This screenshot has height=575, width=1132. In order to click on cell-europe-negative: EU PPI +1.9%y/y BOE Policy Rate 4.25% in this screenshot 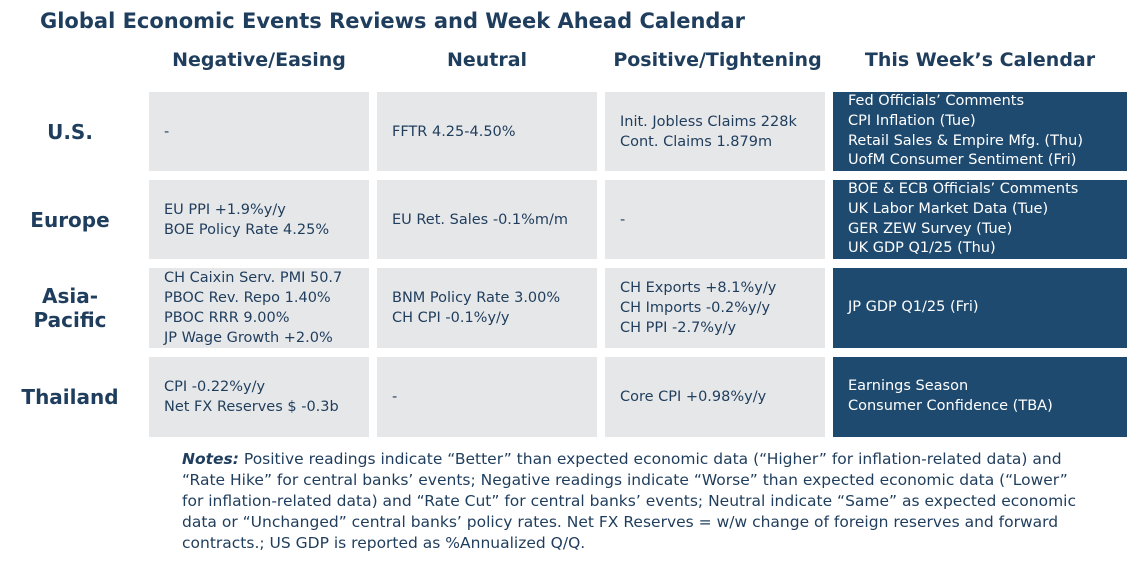, I will do `click(259, 219)`.